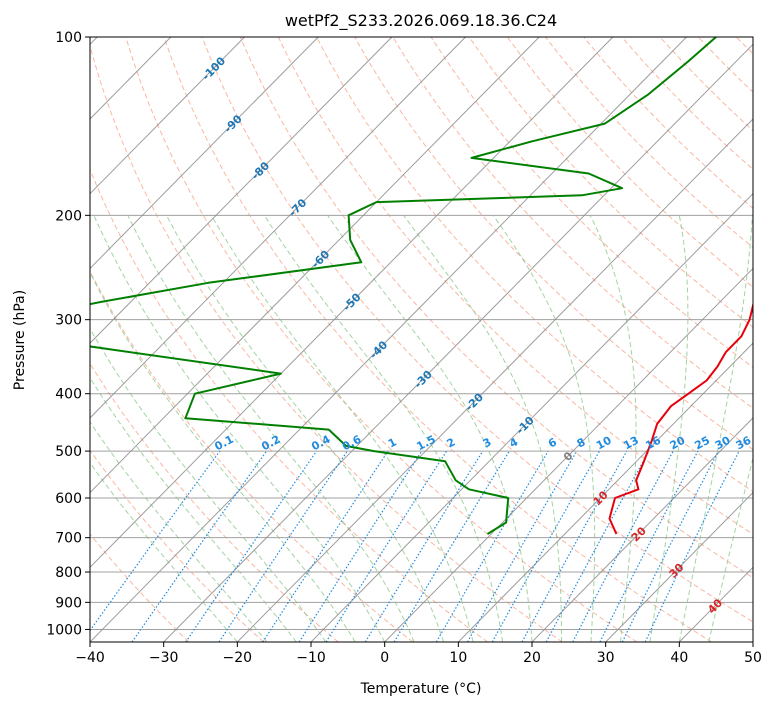  I want to click on mixing-ratio-label: 16, so click(653, 443).